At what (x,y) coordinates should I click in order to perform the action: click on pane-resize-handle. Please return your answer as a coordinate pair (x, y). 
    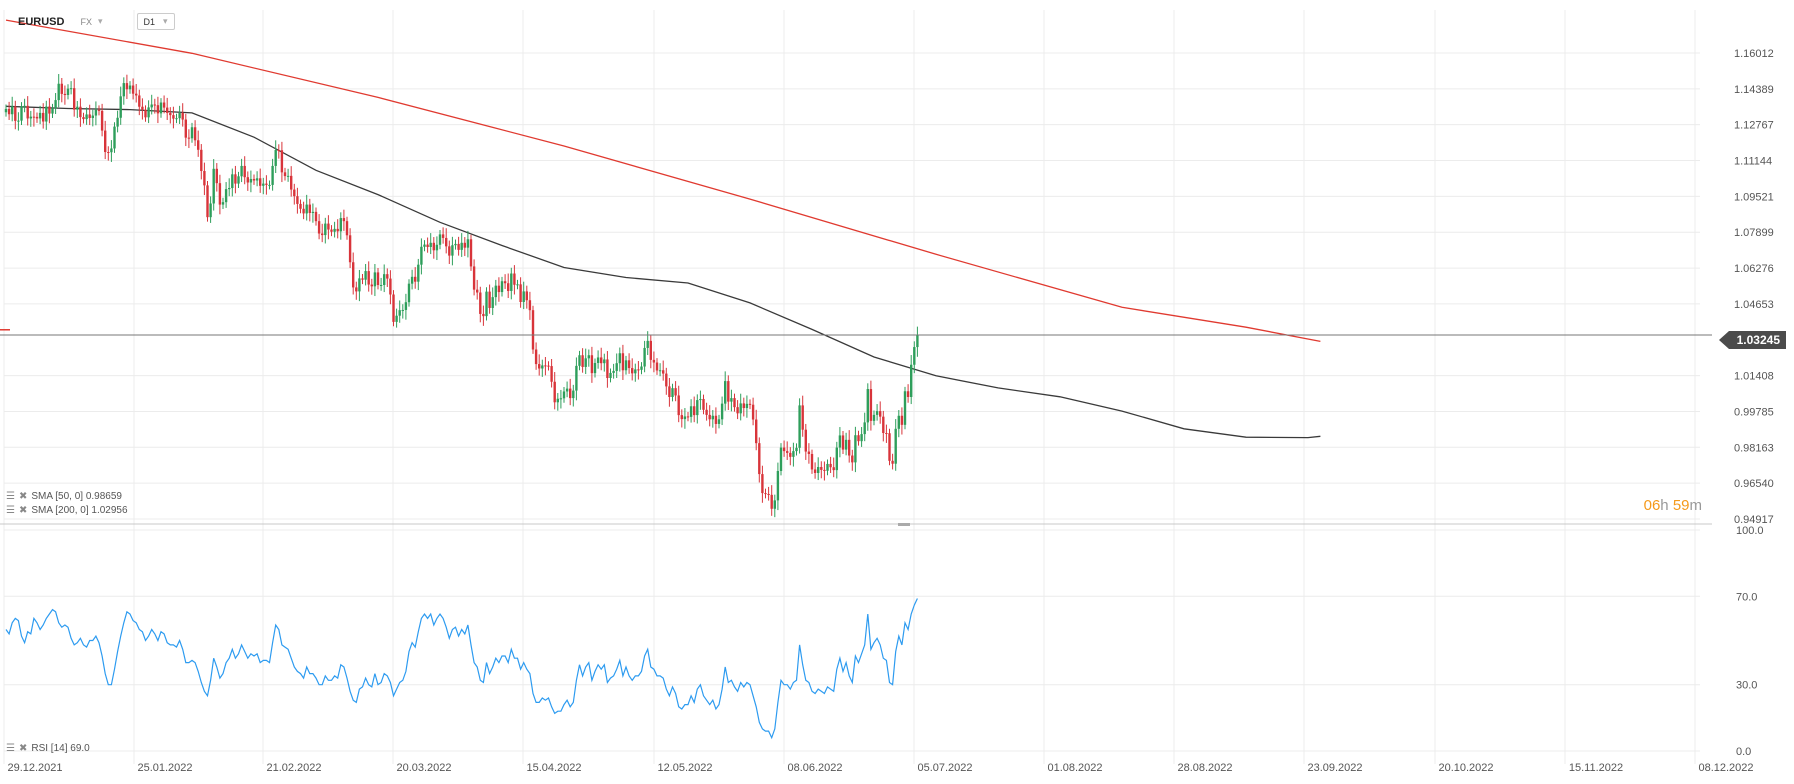
    Looking at the image, I should click on (904, 524).